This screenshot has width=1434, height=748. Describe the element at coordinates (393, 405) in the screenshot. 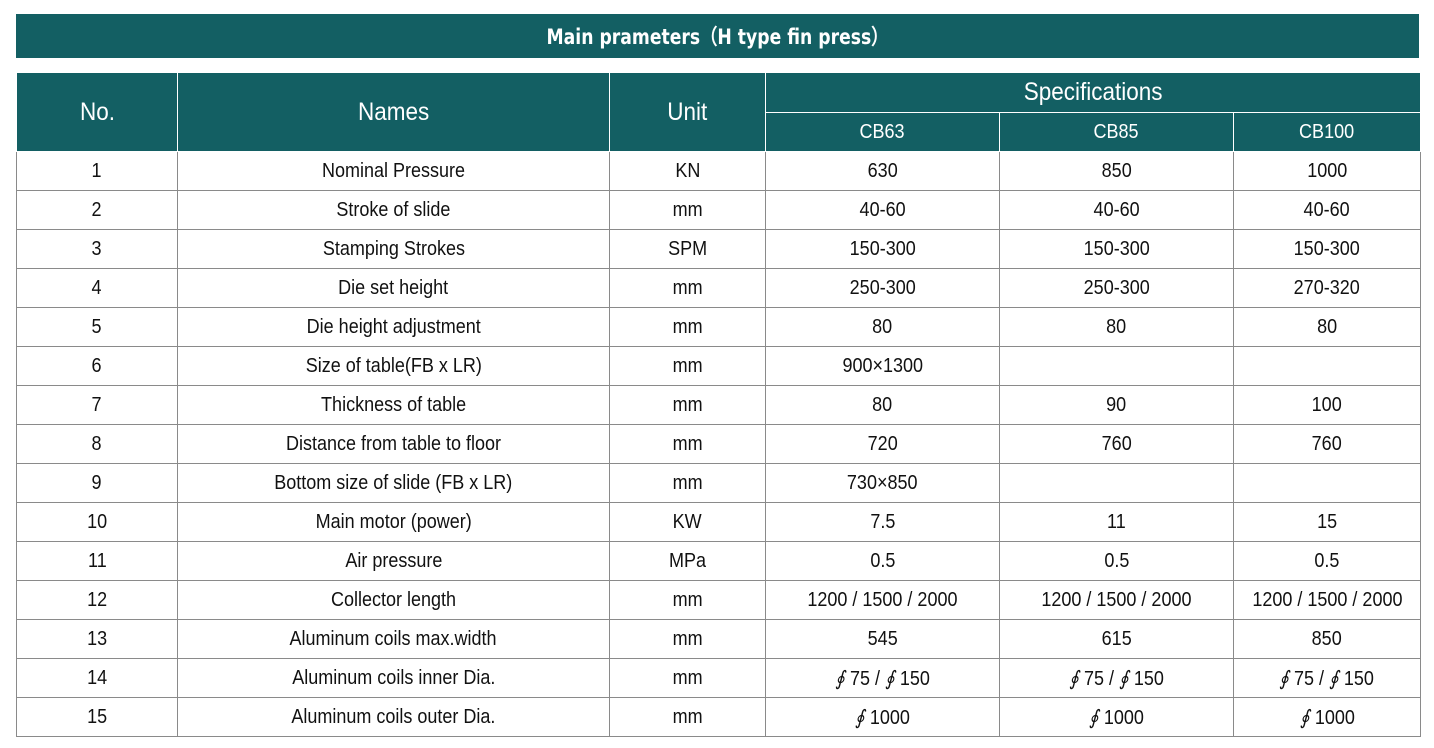

I see `parameter-name-cell: Thickness of table` at that location.